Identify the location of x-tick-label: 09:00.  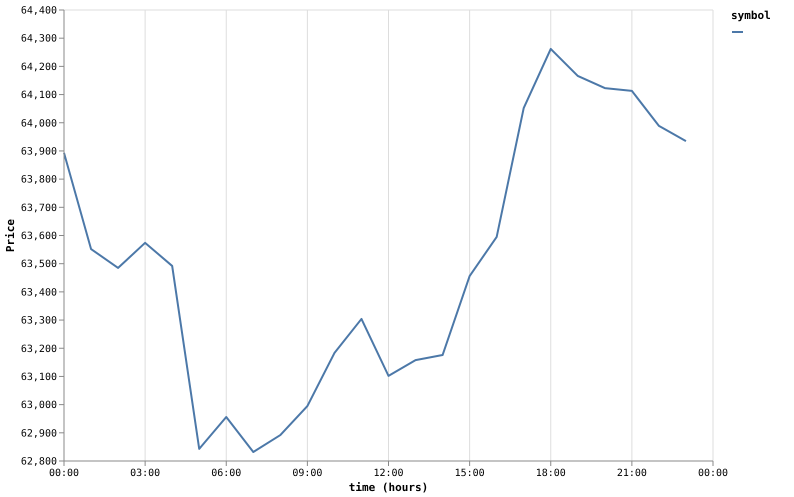
(307, 473).